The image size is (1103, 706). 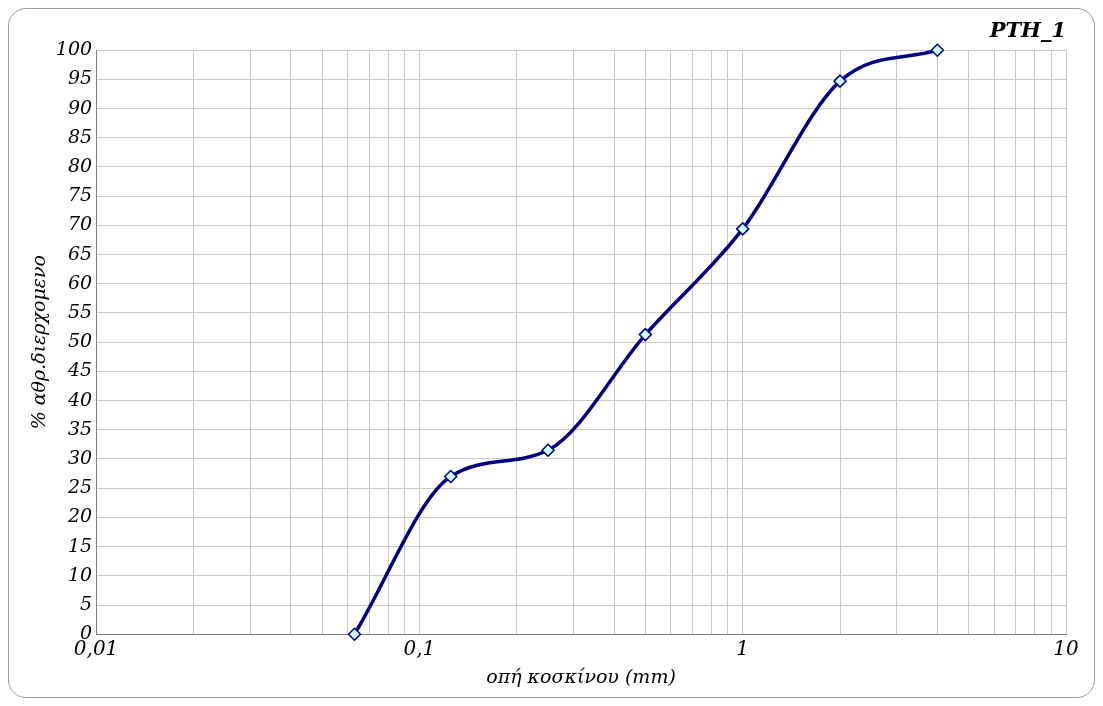 What do you see at coordinates (86, 602) in the screenshot?
I see `y-tick-label: 5` at bounding box center [86, 602].